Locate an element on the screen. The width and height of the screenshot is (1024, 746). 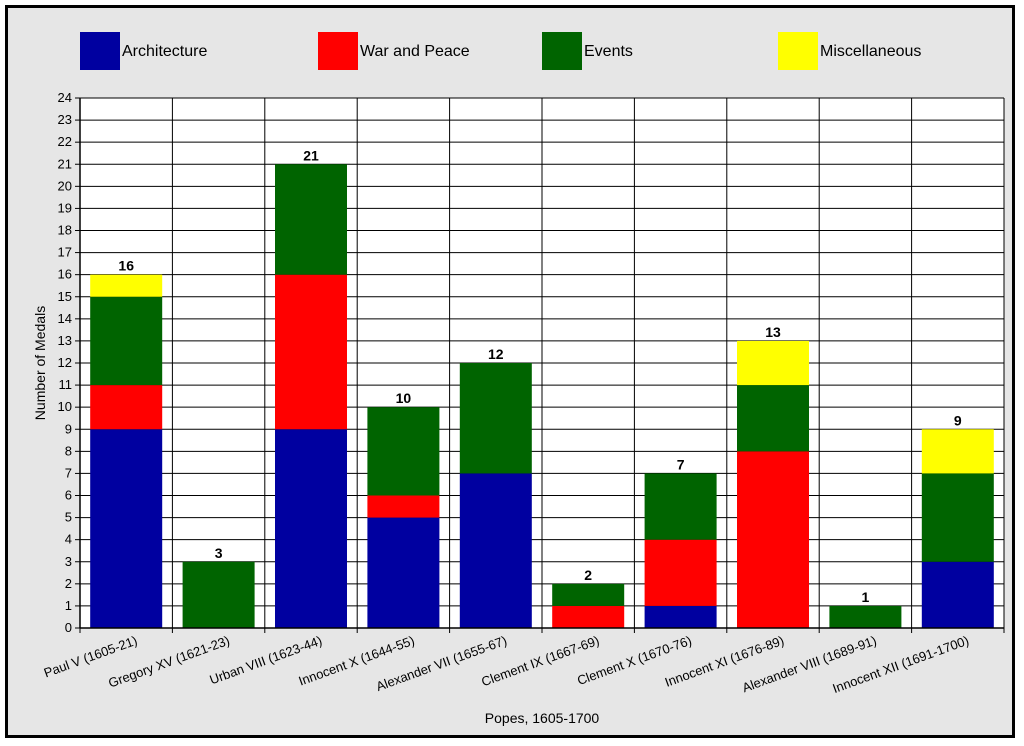
y-tick-label: 8 is located at coordinates (68, 450).